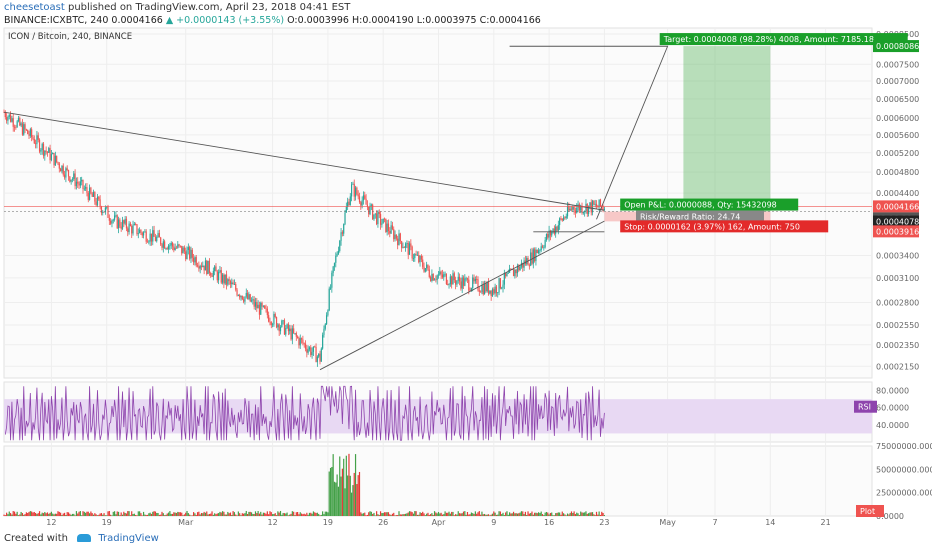  What do you see at coordinates (34, 7) in the screenshot?
I see `author-link: cheesetoast` at bounding box center [34, 7].